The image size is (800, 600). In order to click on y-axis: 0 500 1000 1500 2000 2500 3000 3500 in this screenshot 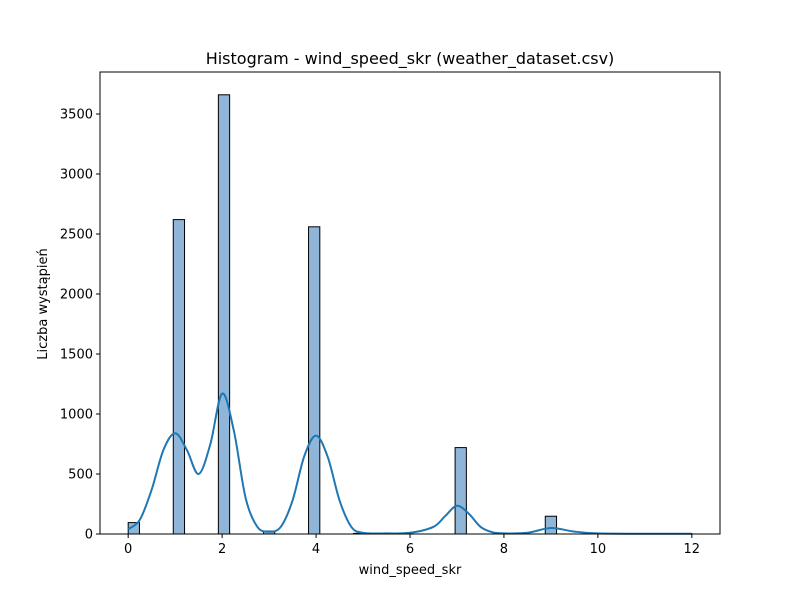, I will do `click(80, 325)`.